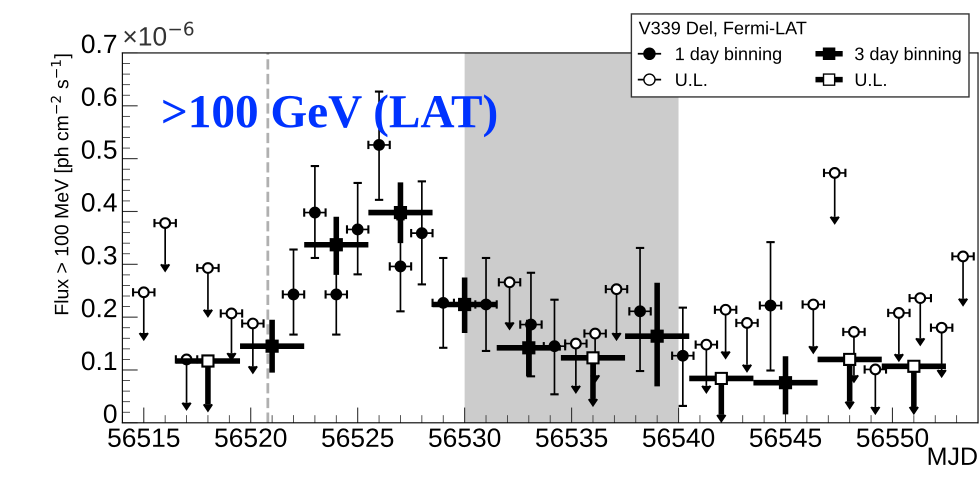  What do you see at coordinates (892, 438) in the screenshot?
I see `x-tick-label: 56550` at bounding box center [892, 438].